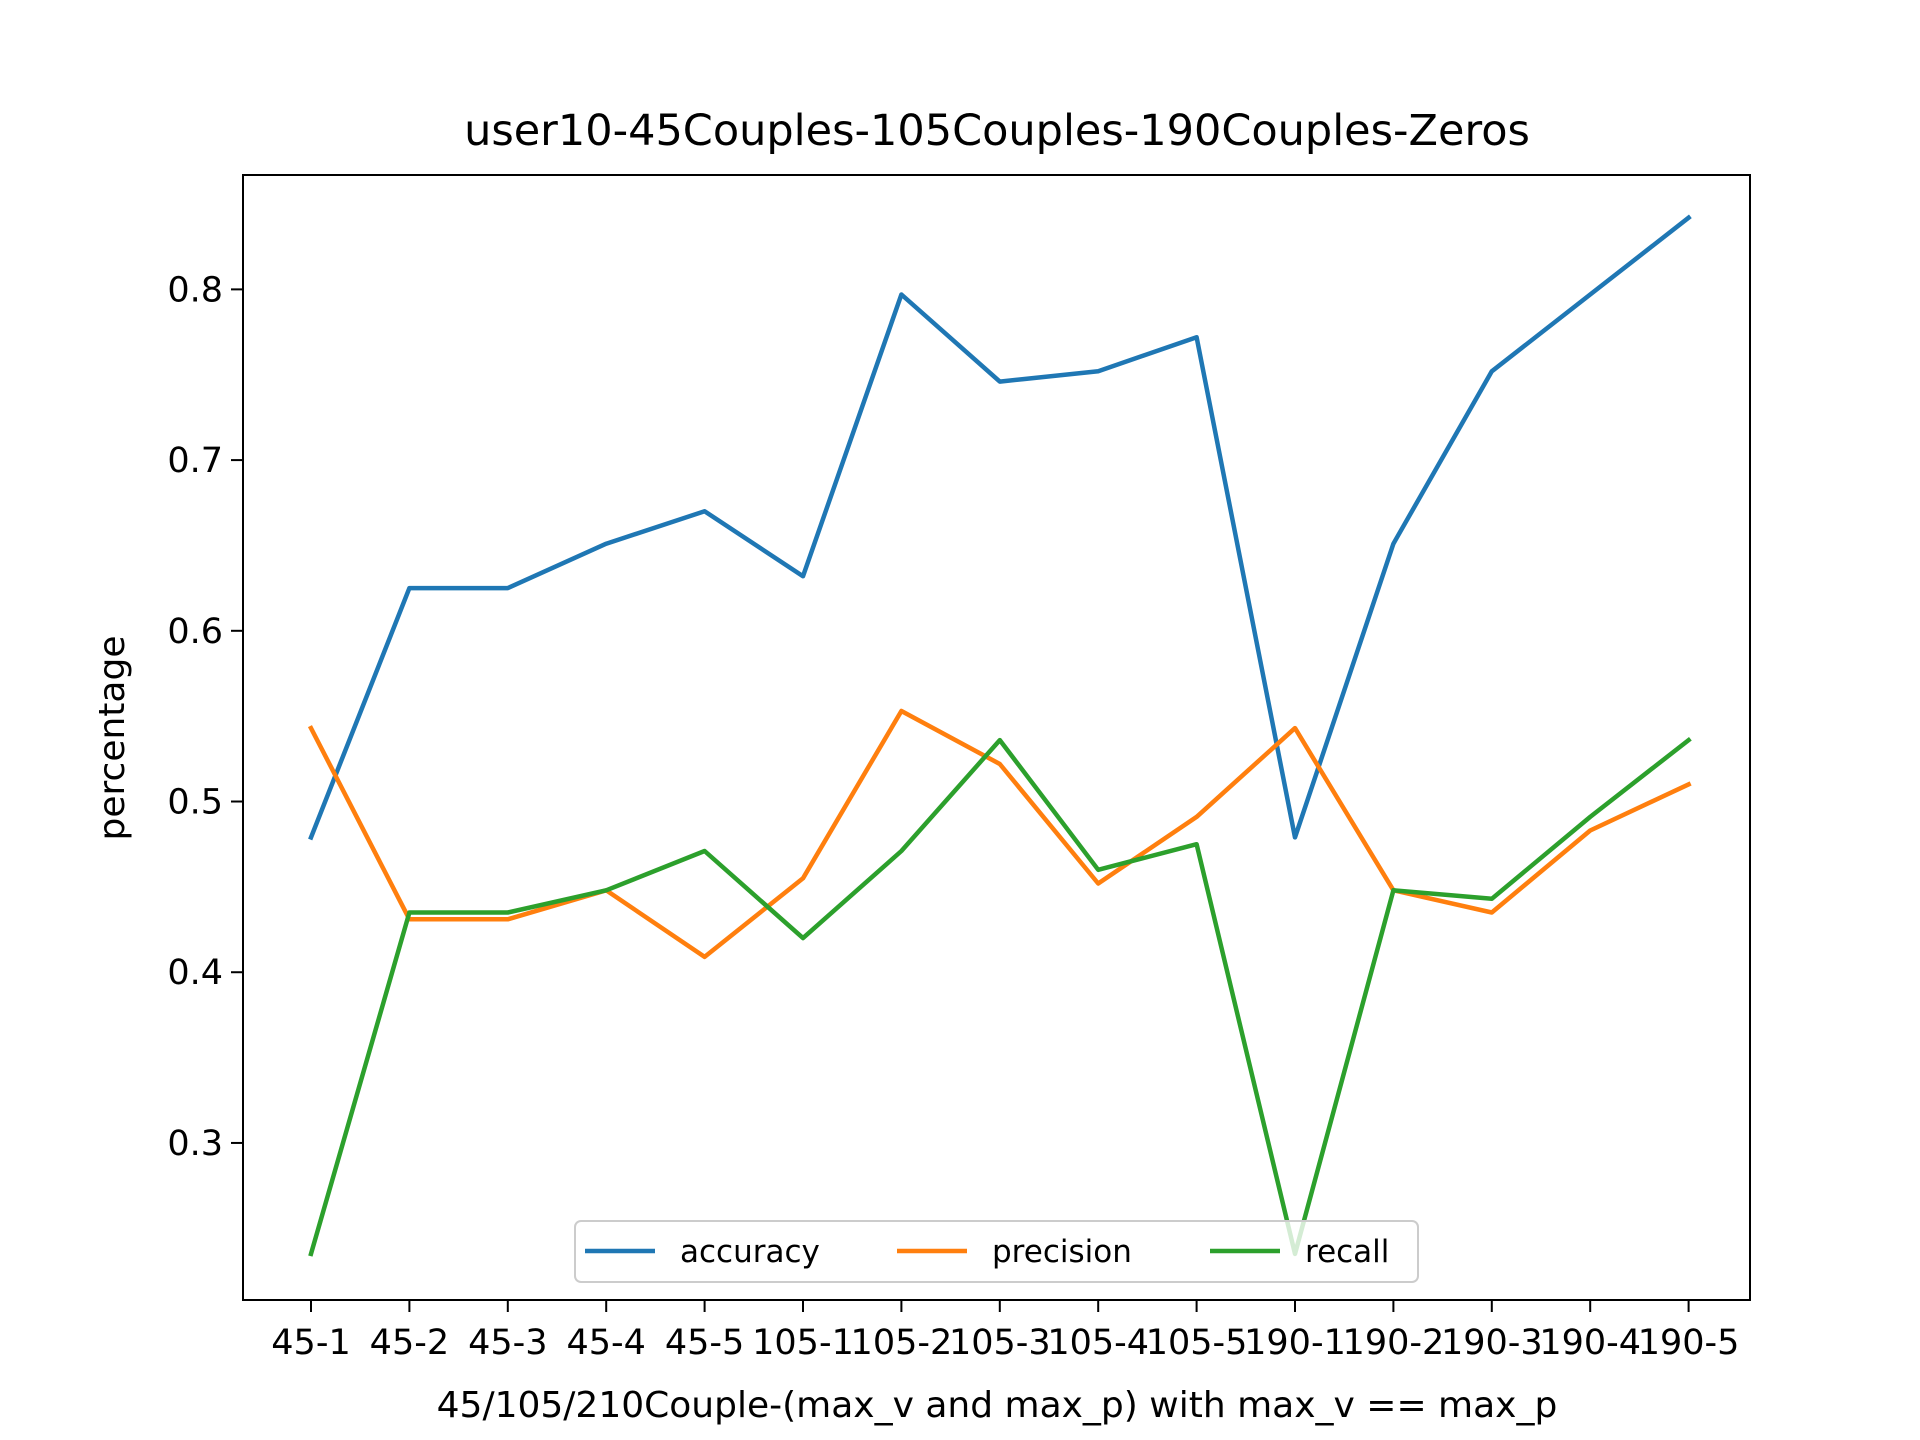 The image size is (1920, 1440). Describe the element at coordinates (310, 1343) in the screenshot. I see `x-tick-label: 45-1` at that location.